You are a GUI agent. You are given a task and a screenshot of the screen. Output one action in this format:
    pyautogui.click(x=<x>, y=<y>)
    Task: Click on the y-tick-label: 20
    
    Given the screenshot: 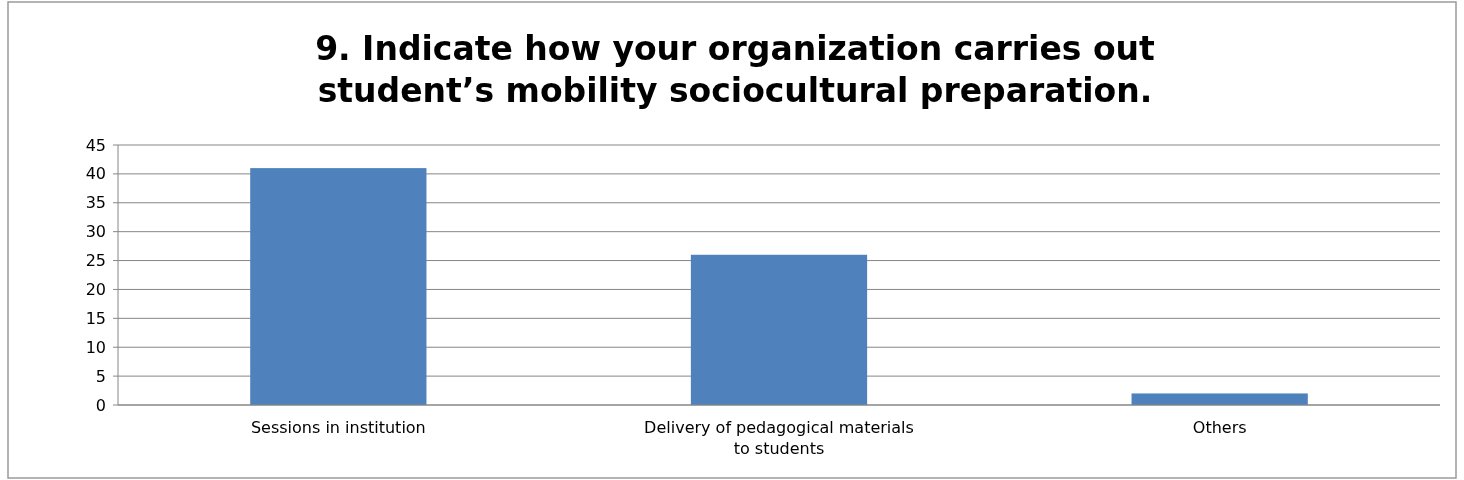 What is the action you would take?
    pyautogui.click(x=95, y=290)
    